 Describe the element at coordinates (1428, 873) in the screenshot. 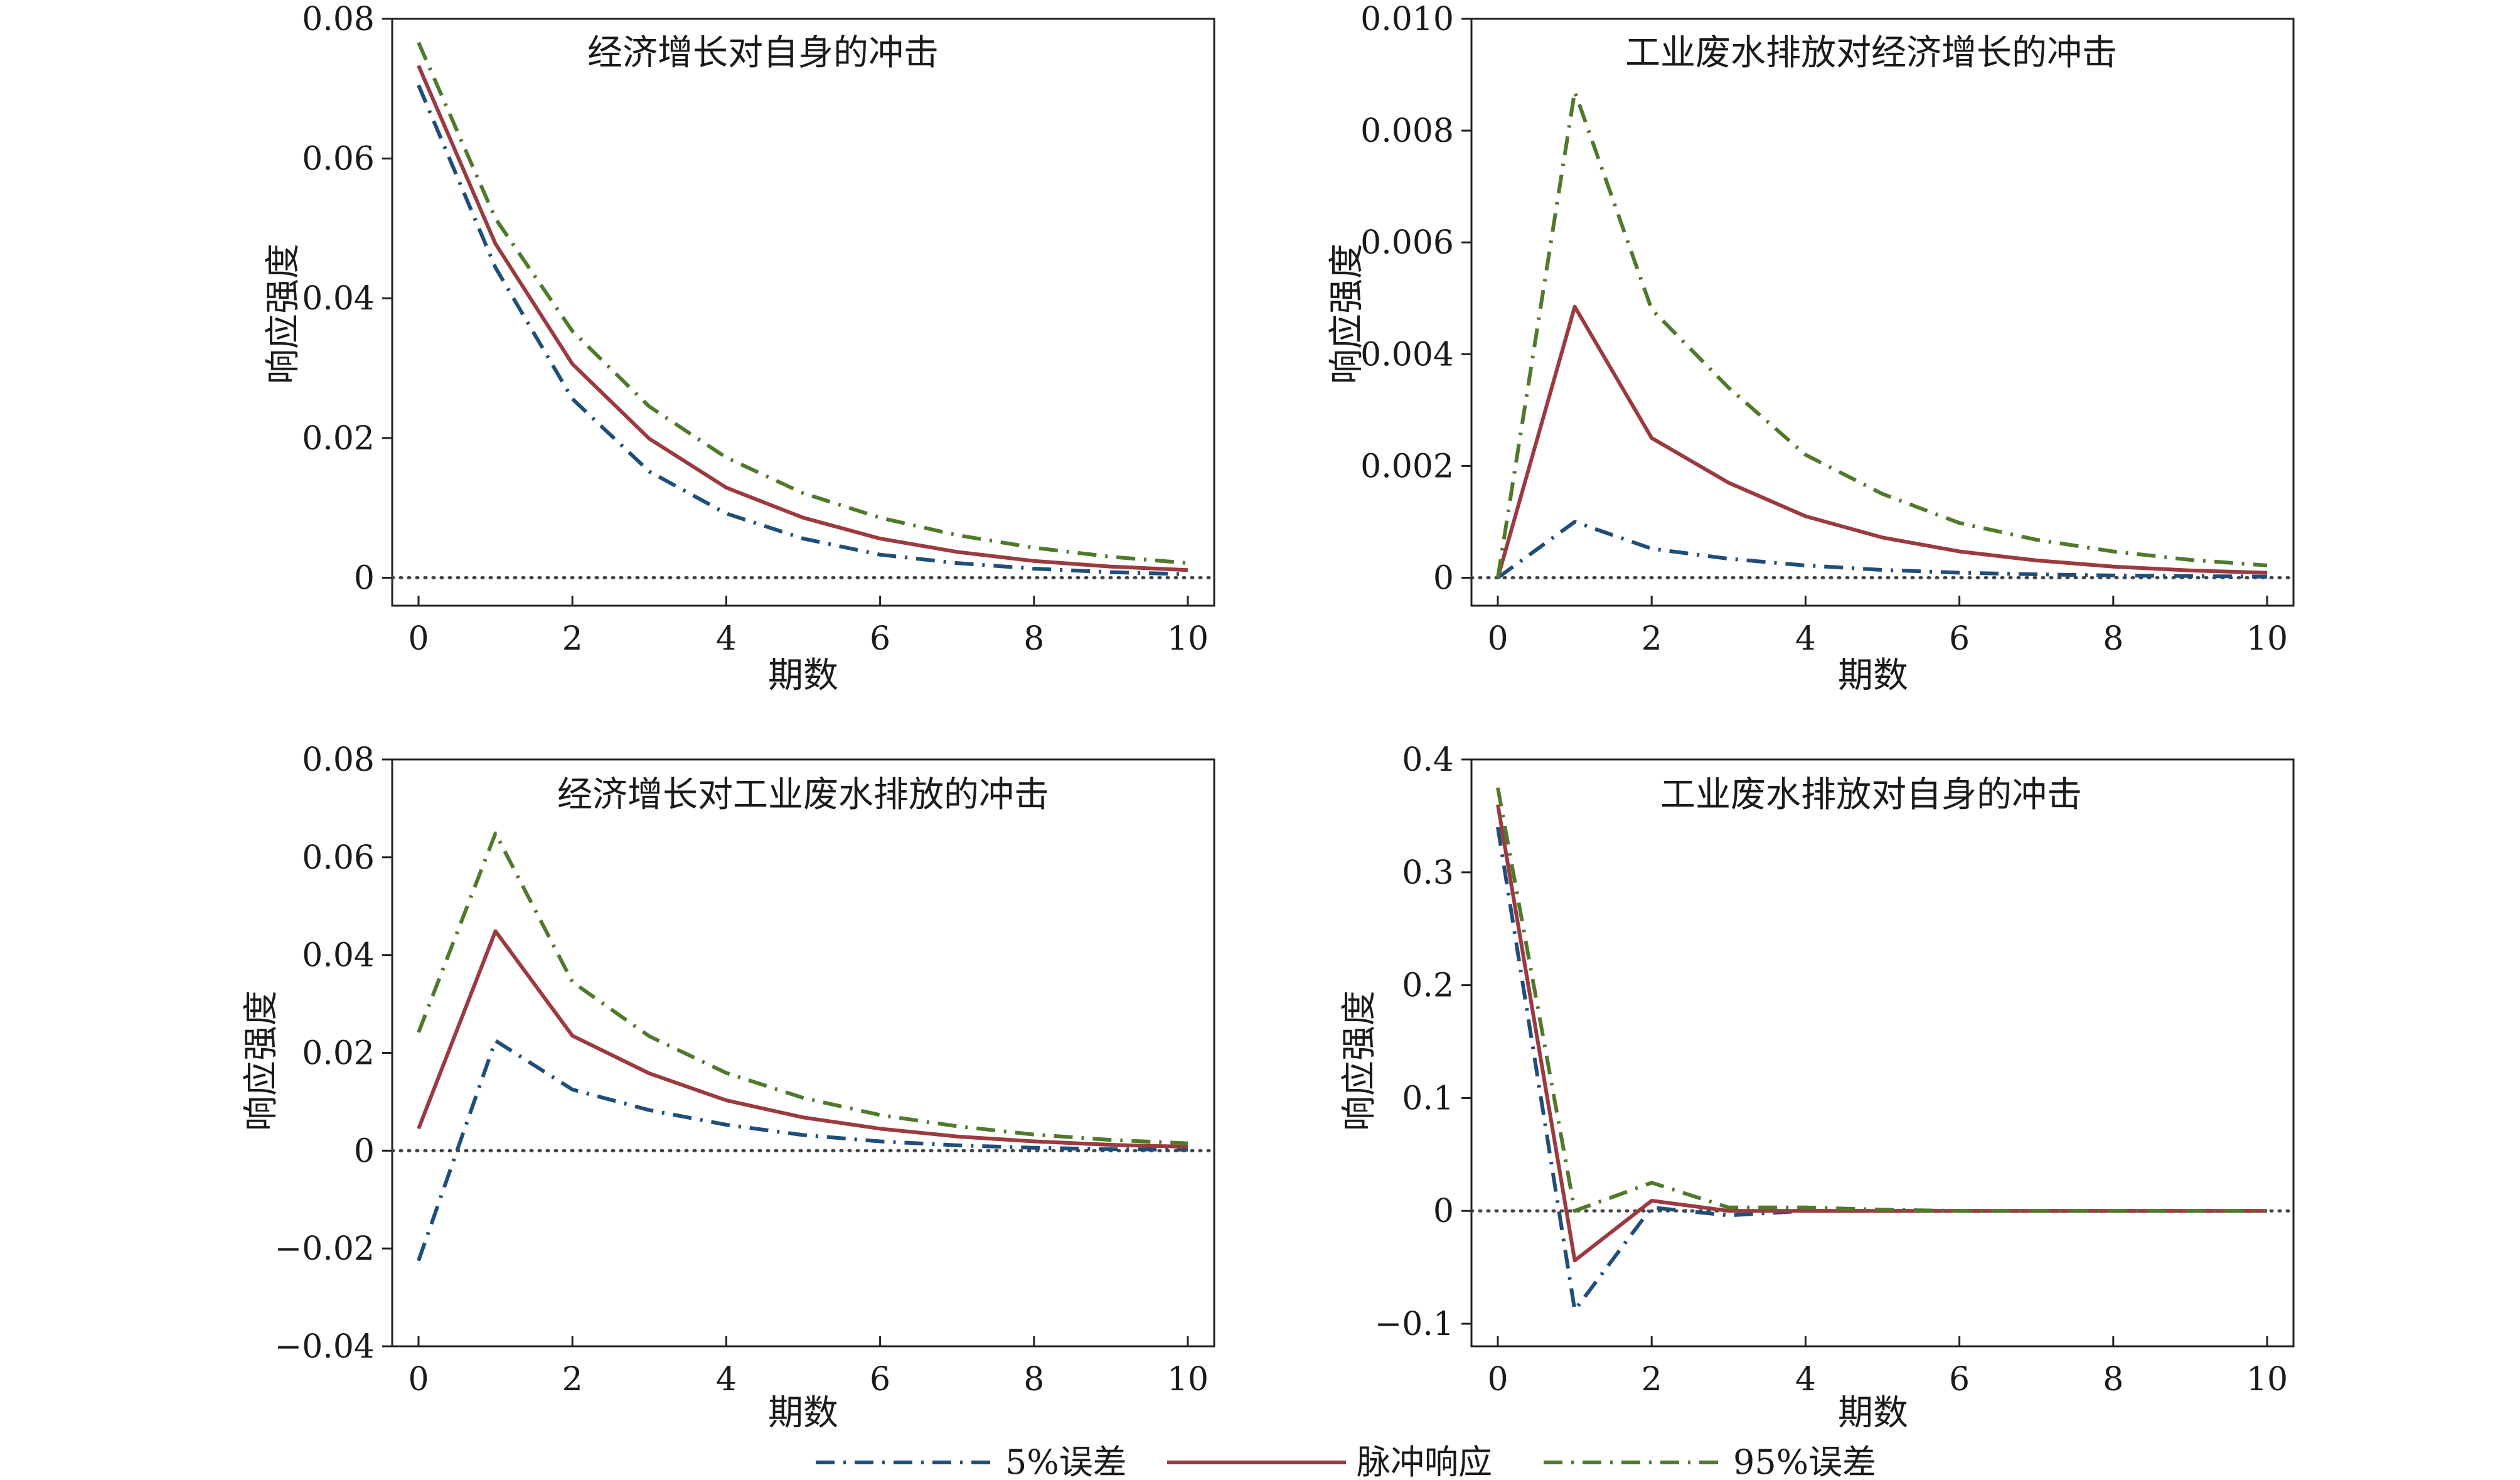

I see `panel-4-y-tick-label: 0.3` at that location.